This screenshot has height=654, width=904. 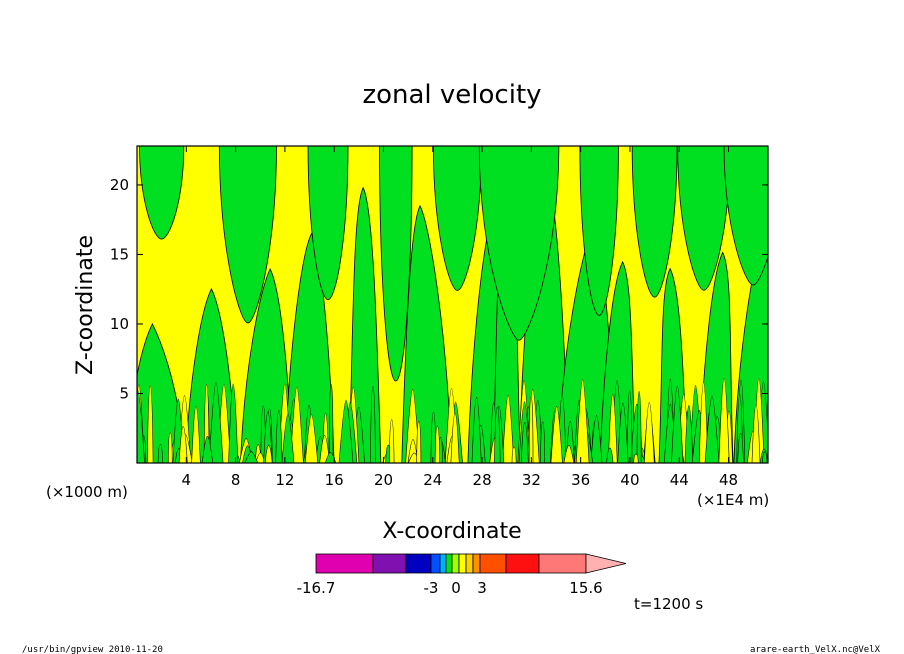 What do you see at coordinates (284, 480) in the screenshot?
I see `x-tick-label: 12` at bounding box center [284, 480].